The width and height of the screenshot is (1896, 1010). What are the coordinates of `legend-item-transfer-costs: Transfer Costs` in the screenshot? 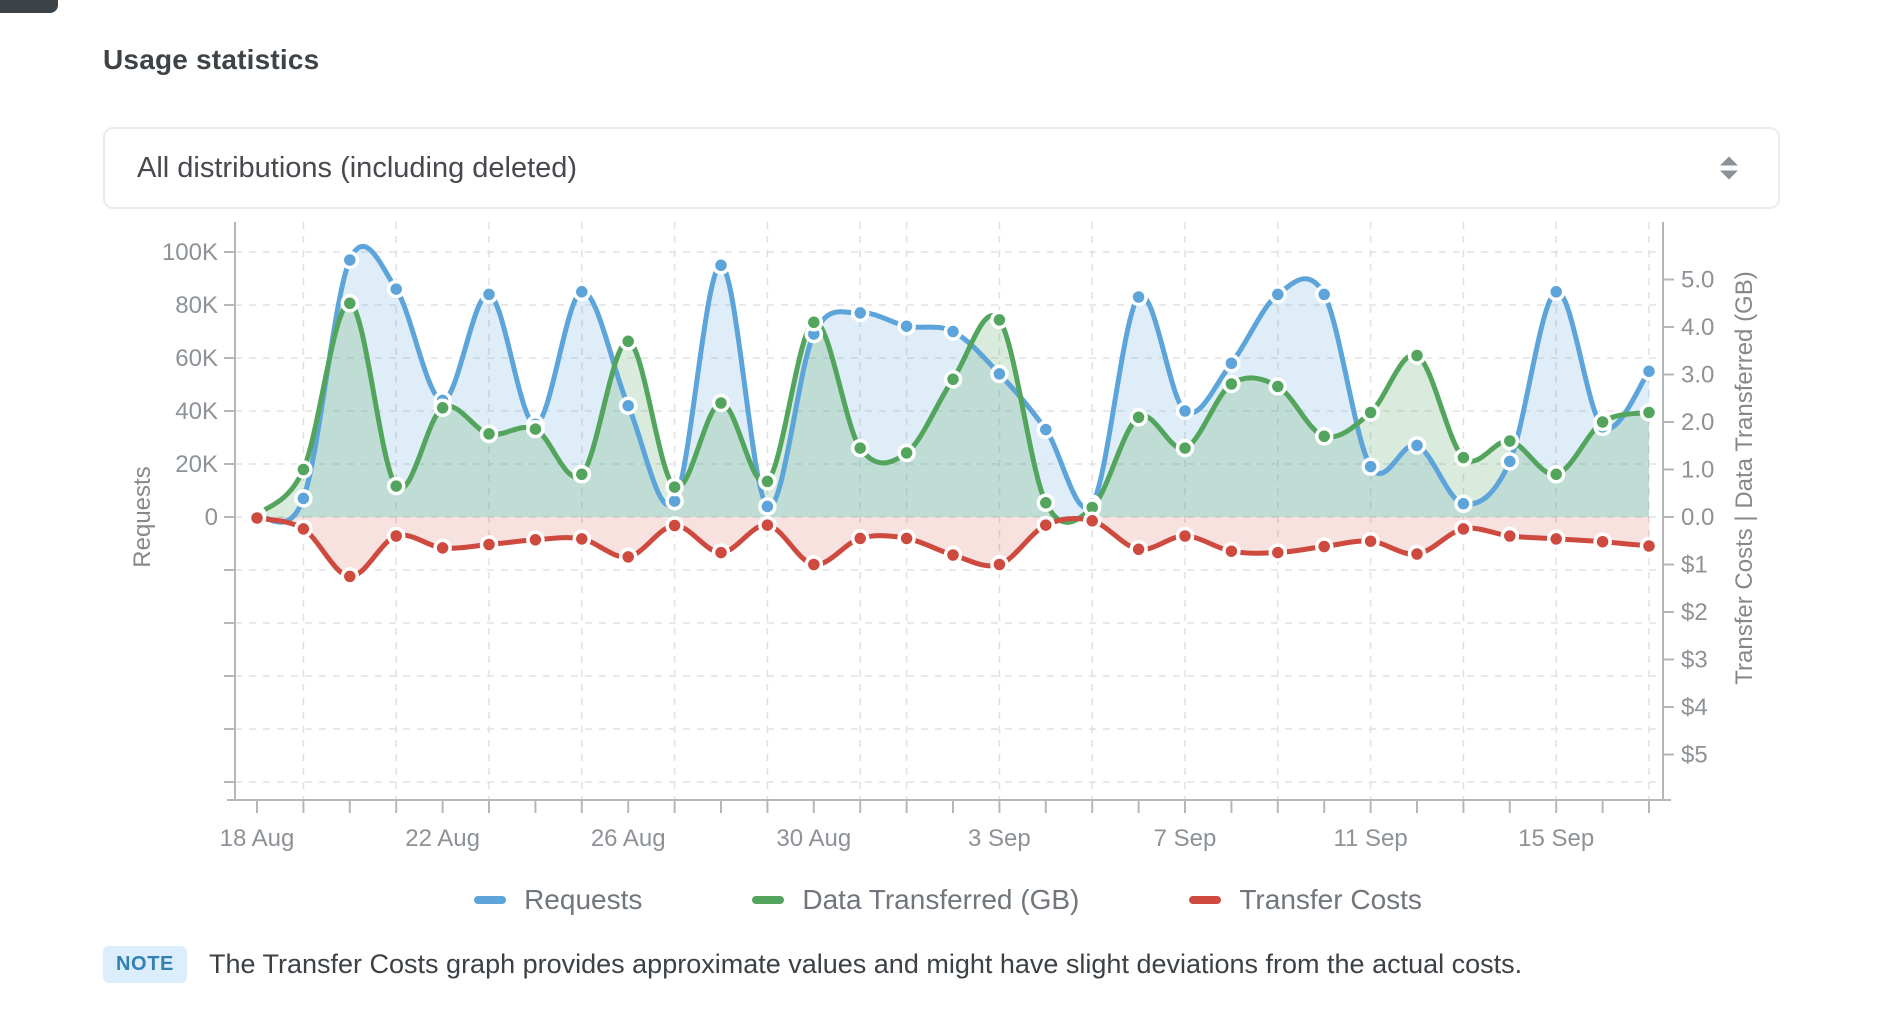 It's located at (1305, 900).